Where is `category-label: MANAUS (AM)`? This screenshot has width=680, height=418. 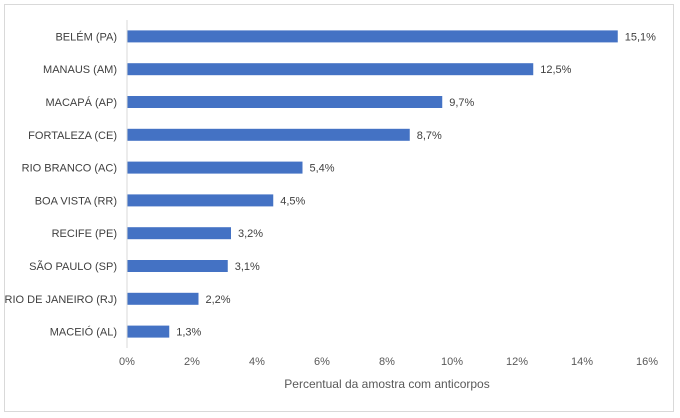
category-label: MANAUS (AM) is located at coordinates (80, 70).